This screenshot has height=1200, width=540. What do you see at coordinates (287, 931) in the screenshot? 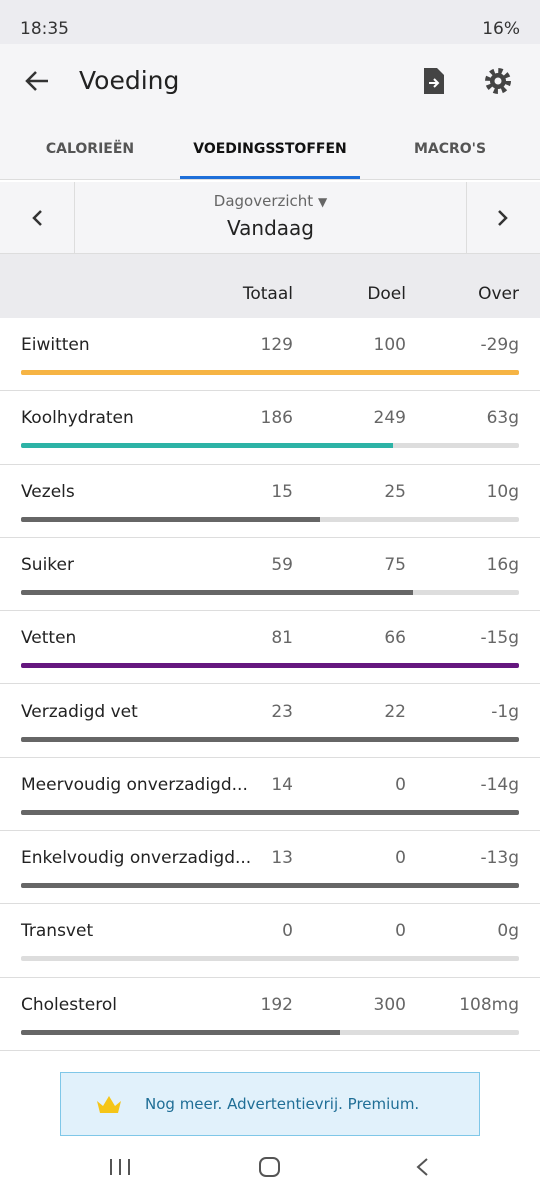
I see `total: 0` at bounding box center [287, 931].